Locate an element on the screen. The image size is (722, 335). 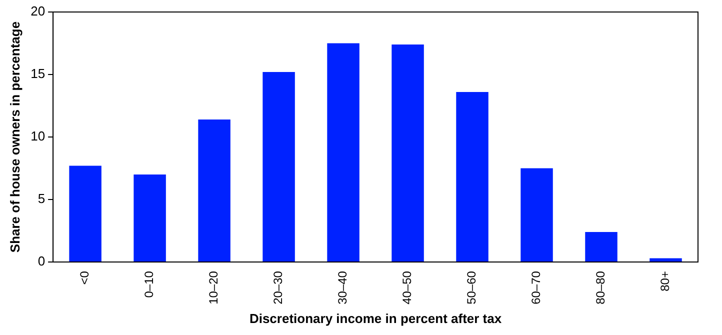
x-axis-title: Discretionary income in percent after tax is located at coordinates (375, 318).